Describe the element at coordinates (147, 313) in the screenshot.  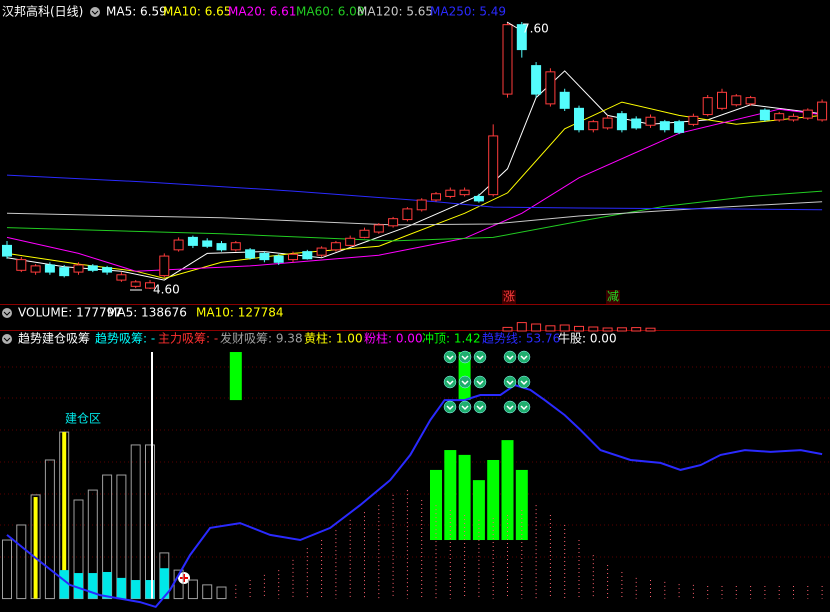
I see `legend-entry: MA5: 138676` at that location.